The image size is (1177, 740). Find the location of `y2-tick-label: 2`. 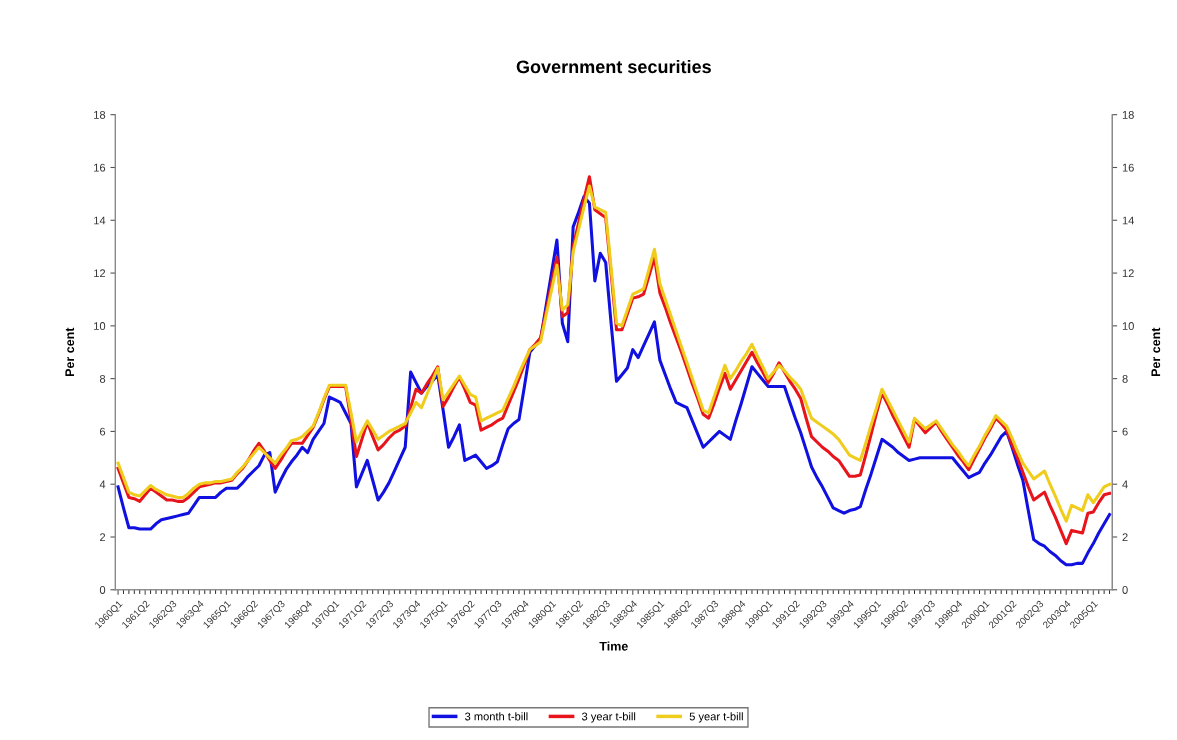

y2-tick-label: 2 is located at coordinates (1125, 537).